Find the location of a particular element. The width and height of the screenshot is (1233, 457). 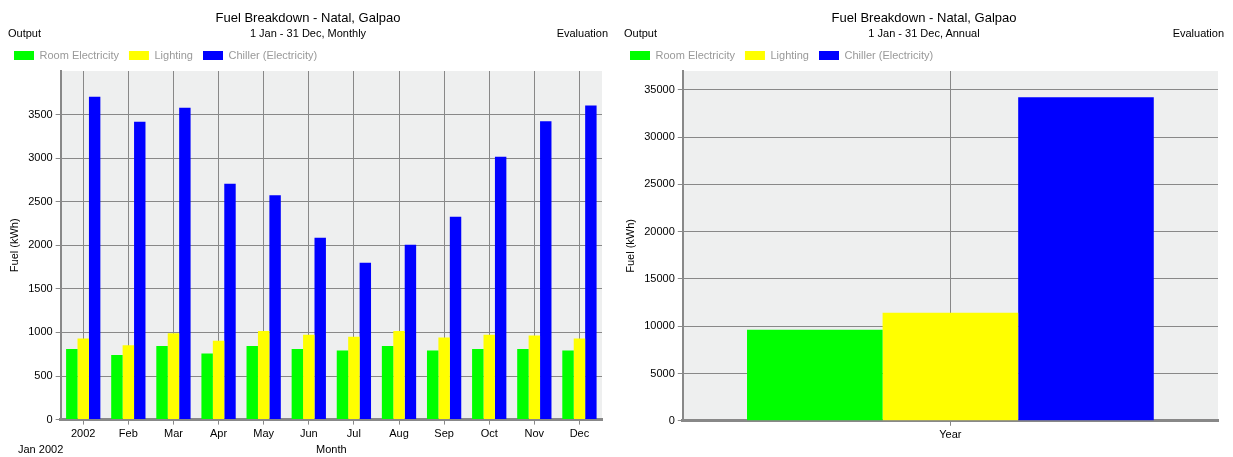

x-tick-label: Year is located at coordinates (950, 434).